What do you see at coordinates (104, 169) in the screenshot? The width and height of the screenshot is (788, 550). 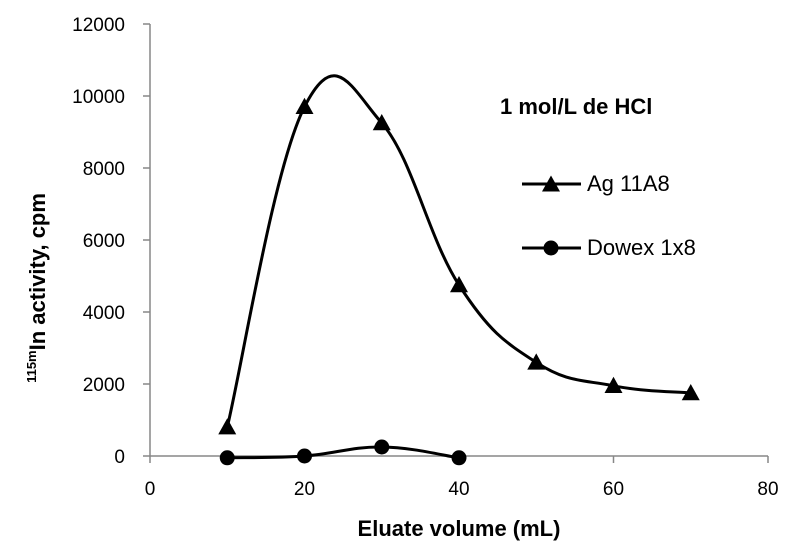 I see `y-tick-label: 8000` at bounding box center [104, 169].